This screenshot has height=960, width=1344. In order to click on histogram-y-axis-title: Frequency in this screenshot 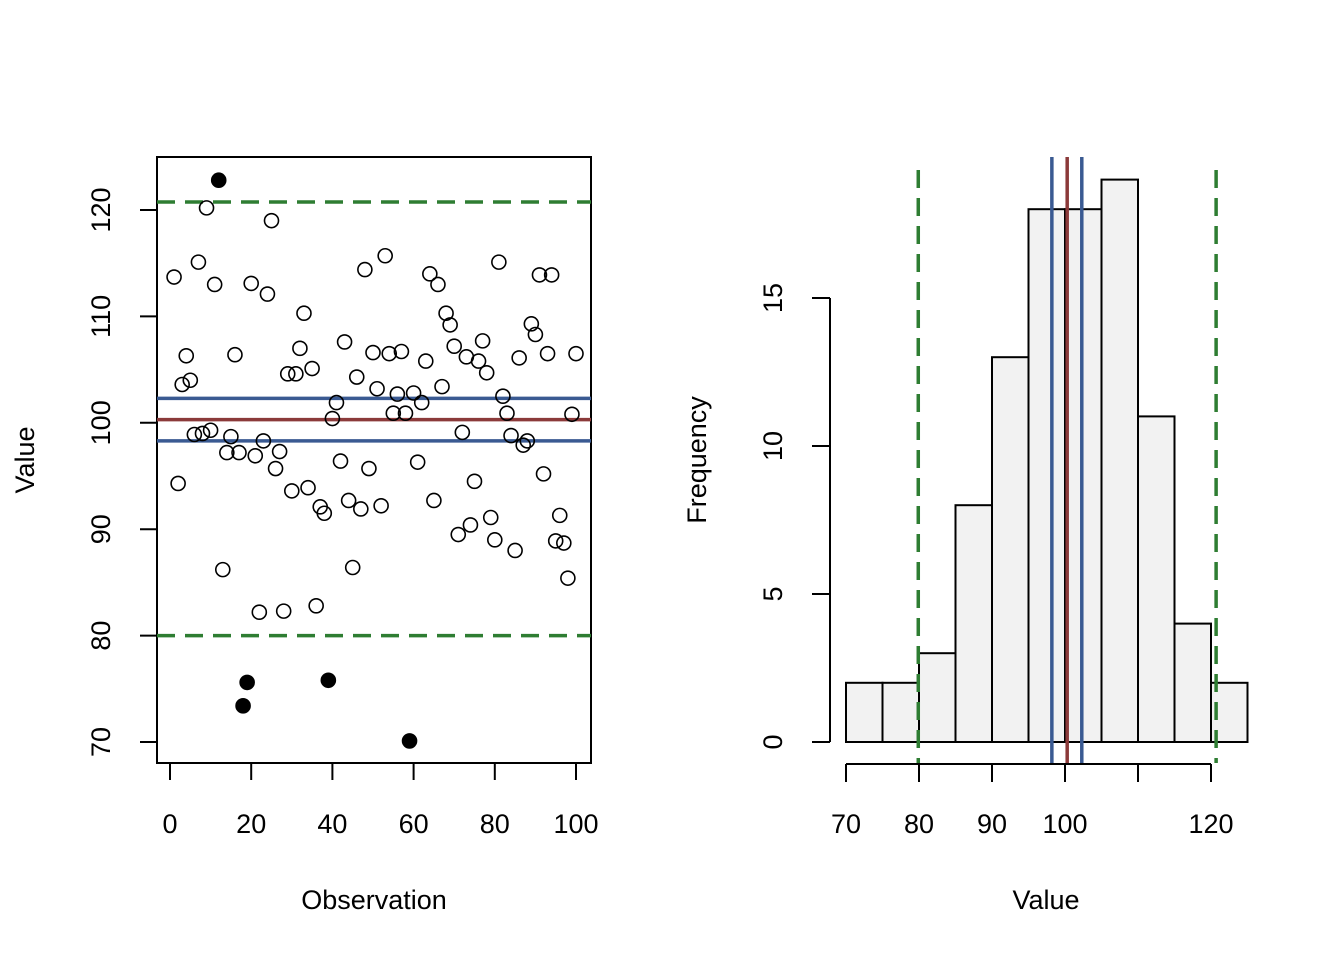, I will do `click(697, 460)`.